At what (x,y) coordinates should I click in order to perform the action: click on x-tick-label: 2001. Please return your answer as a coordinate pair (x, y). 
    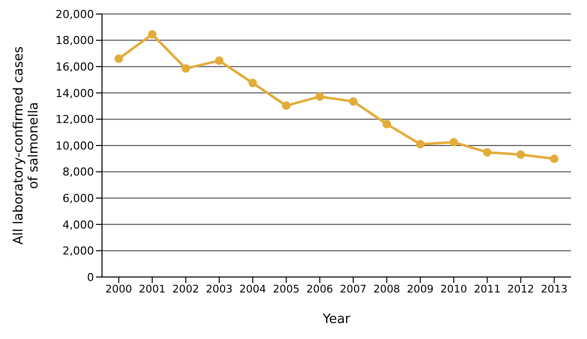
    Looking at the image, I should click on (152, 289).